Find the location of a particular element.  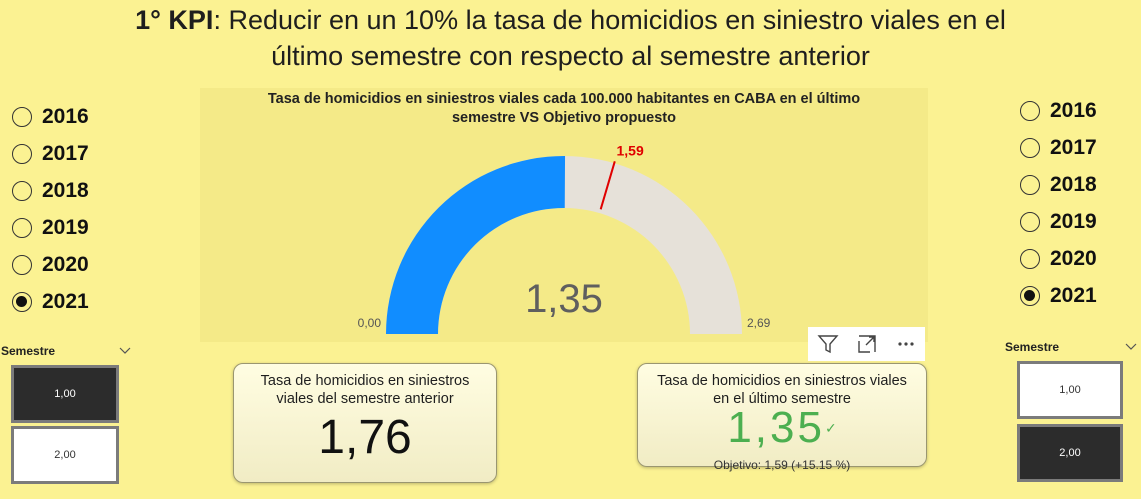

gauge-target-line is located at coordinates (607, 185).